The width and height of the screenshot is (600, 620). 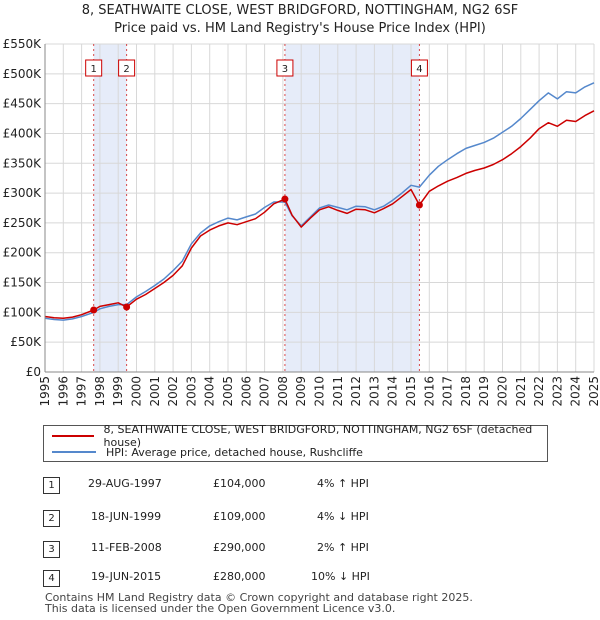 I want to click on transaction-badge: 1, so click(x=51, y=485).